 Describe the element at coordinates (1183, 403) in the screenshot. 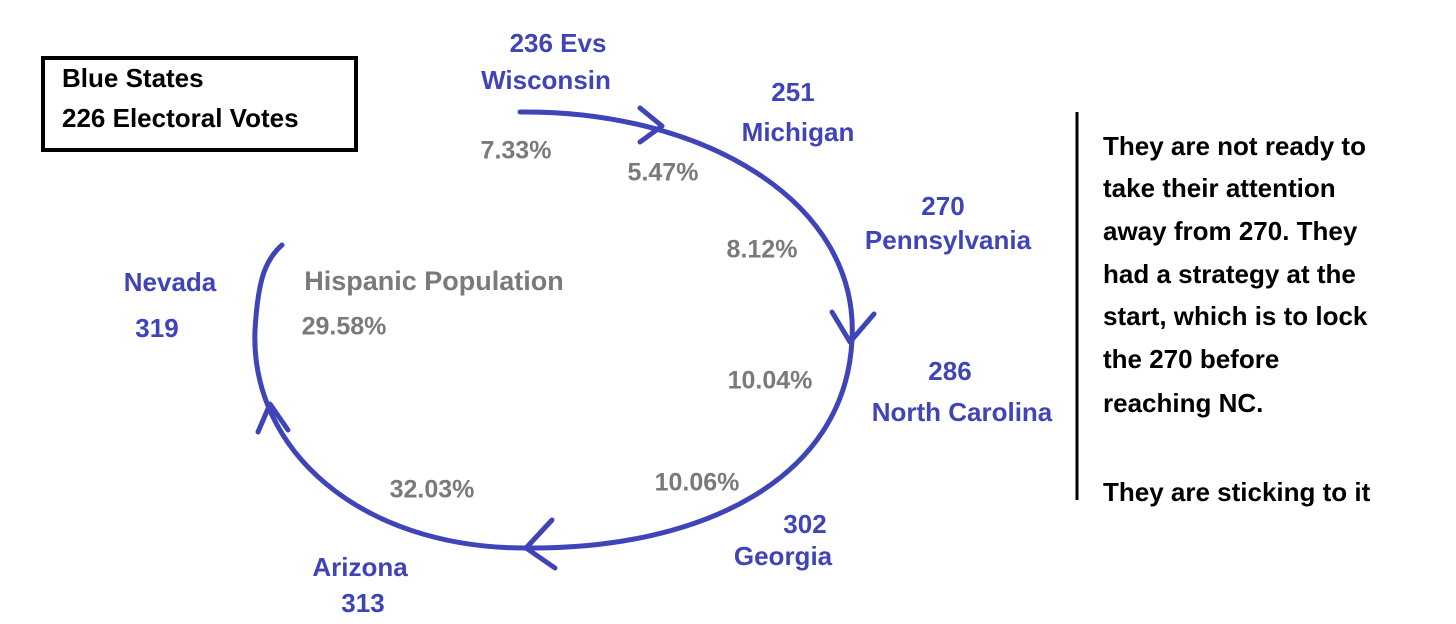

I see `note-line: reaching NC.` at that location.